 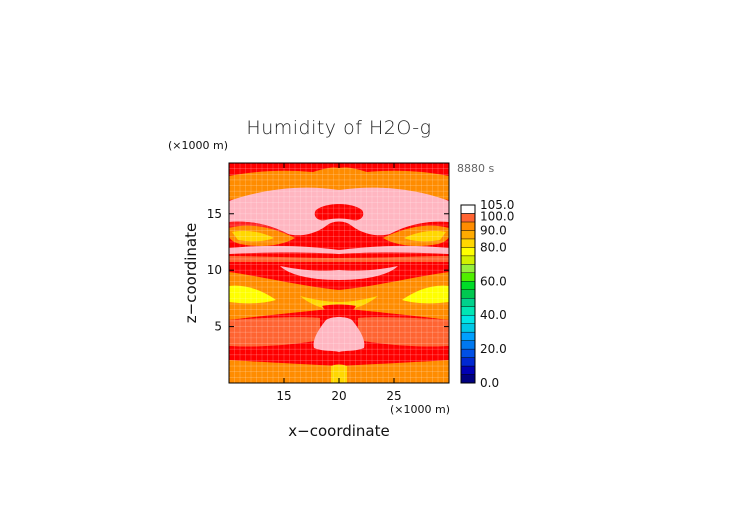 What do you see at coordinates (493, 247) in the screenshot?
I see `colorbar-label: 80.0` at bounding box center [493, 247].